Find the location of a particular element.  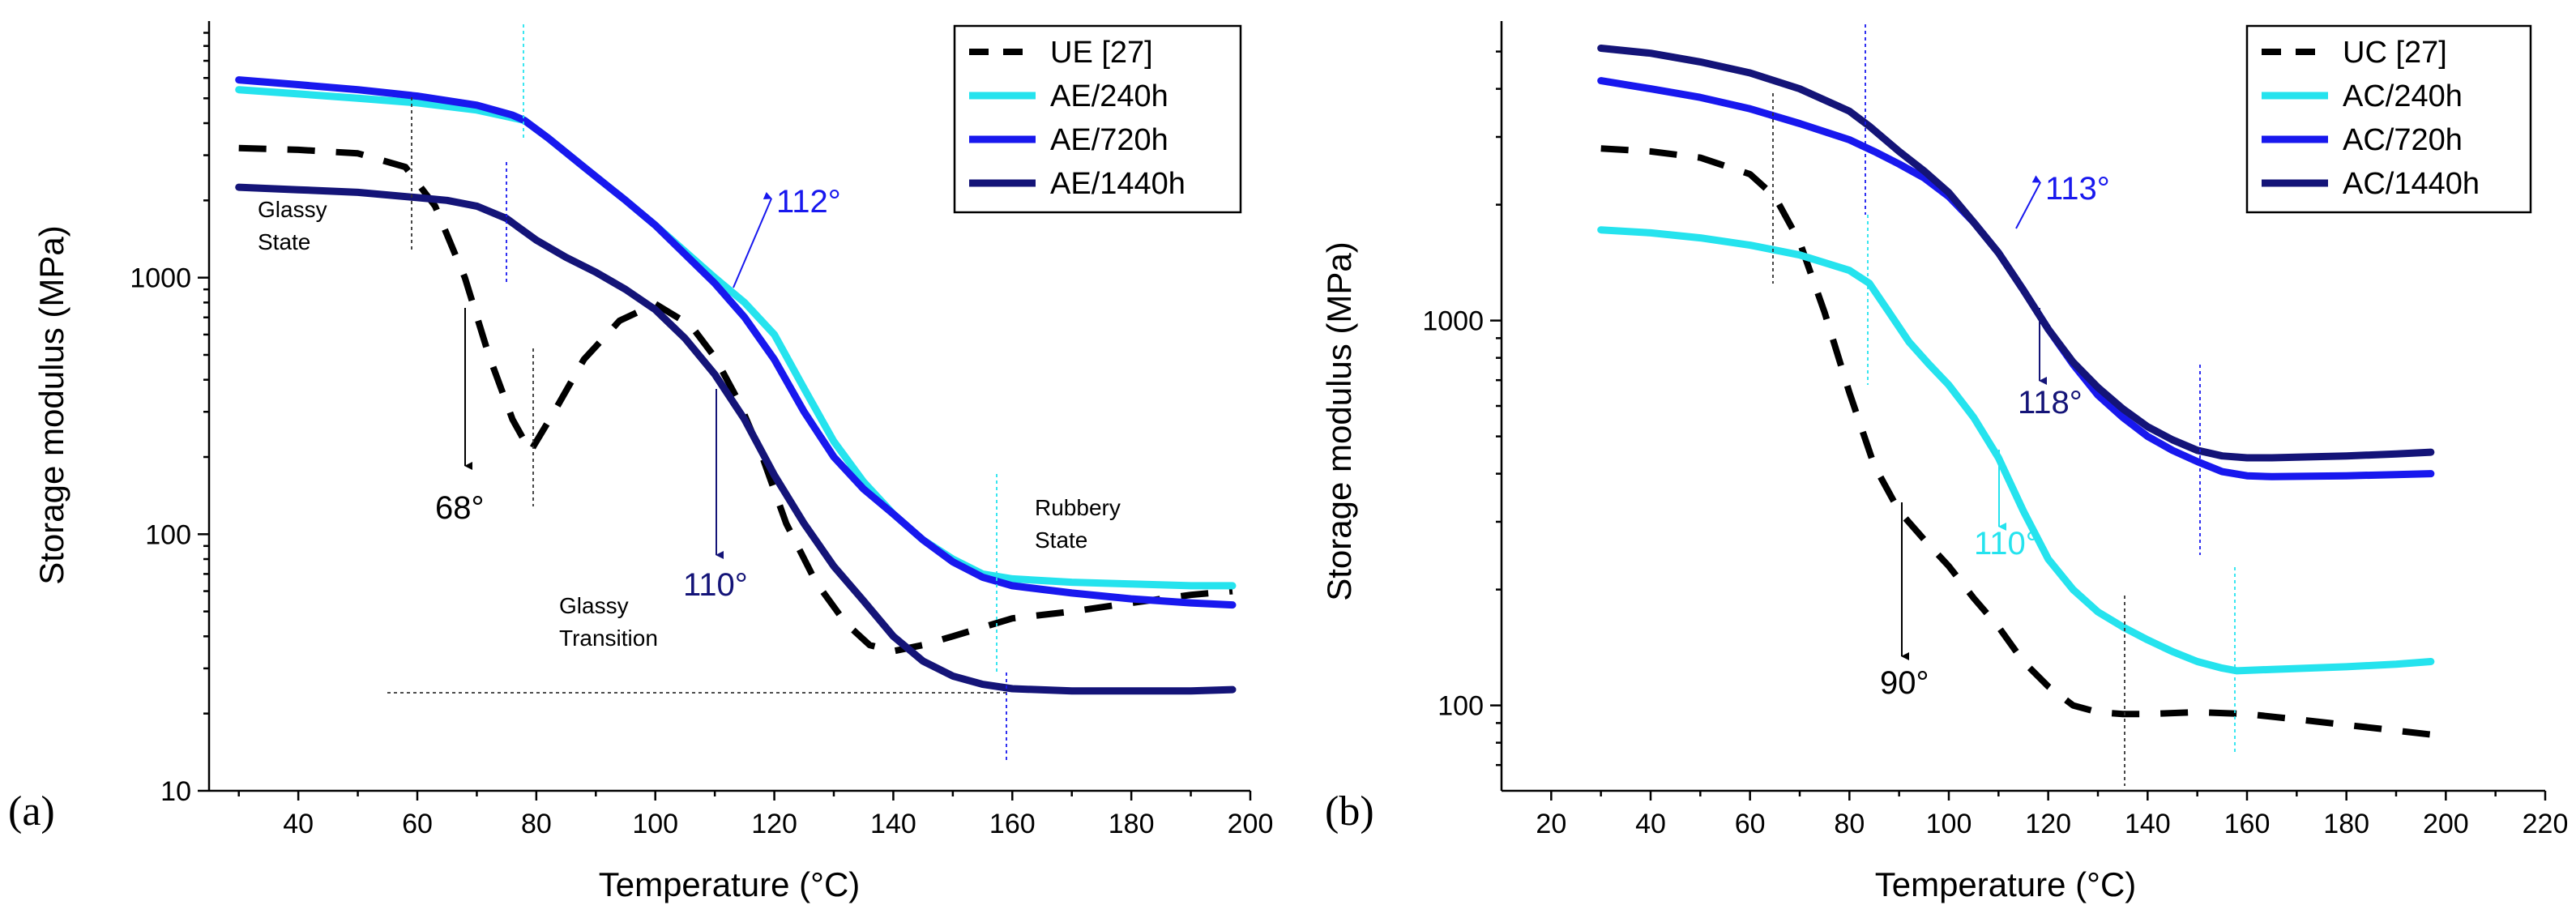

legend-label: AC/720h is located at coordinates (2403, 140).